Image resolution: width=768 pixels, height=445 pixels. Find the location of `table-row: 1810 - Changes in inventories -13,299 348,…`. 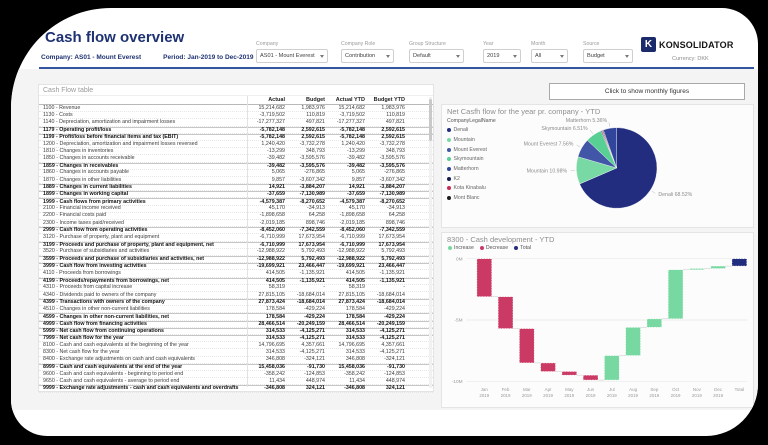

table-row: 1810 - Changes in inventories -13,299 348,… is located at coordinates (236, 152).